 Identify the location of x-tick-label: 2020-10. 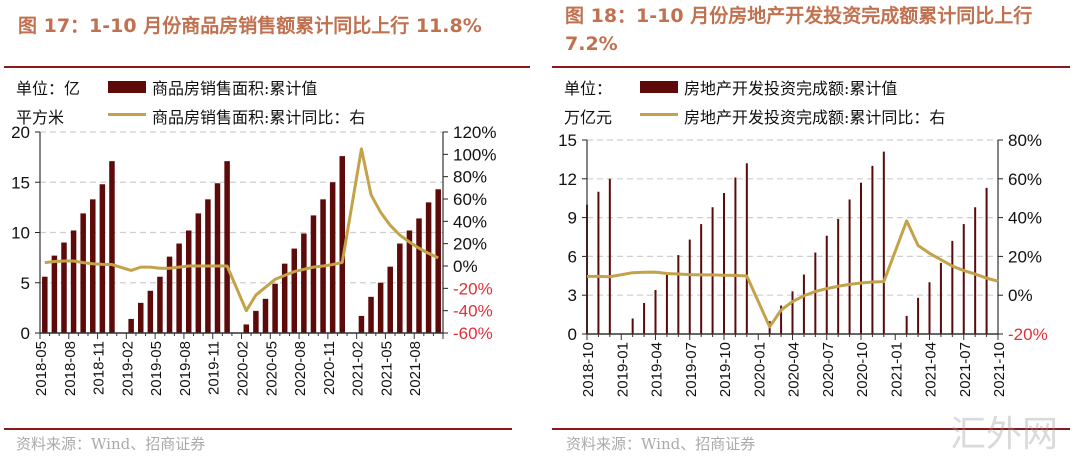
(862, 369).